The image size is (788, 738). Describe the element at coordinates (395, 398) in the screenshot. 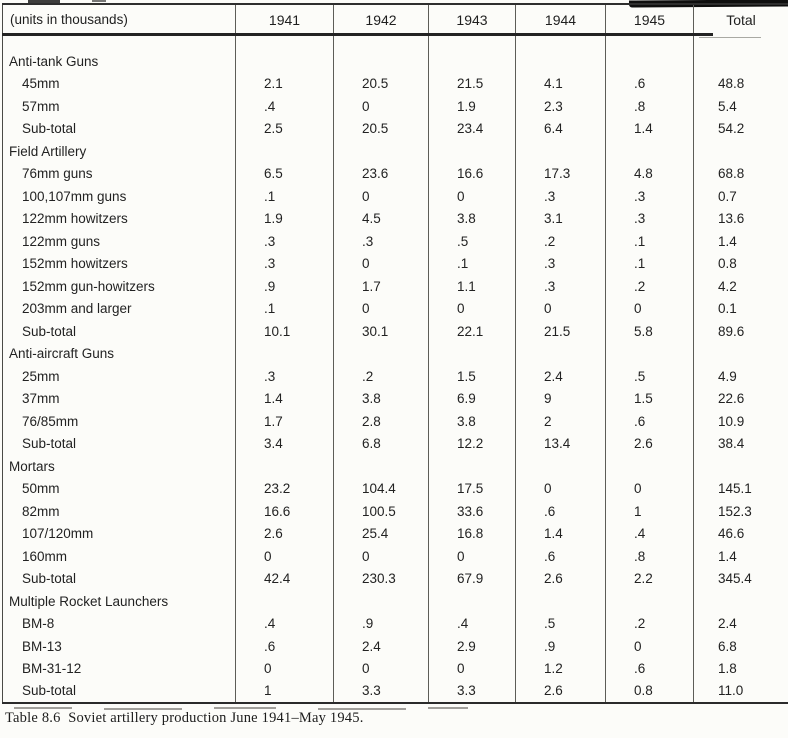

I see `table-row: 37mm 1.4 3.8 6.9 9 1.5 22.6` at that location.